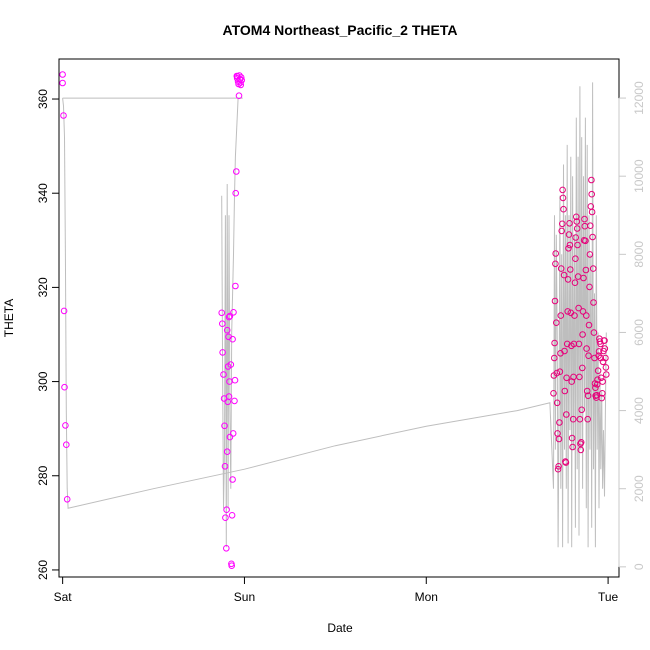  I want to click on y2-tick-label: 8000, so click(639, 254).